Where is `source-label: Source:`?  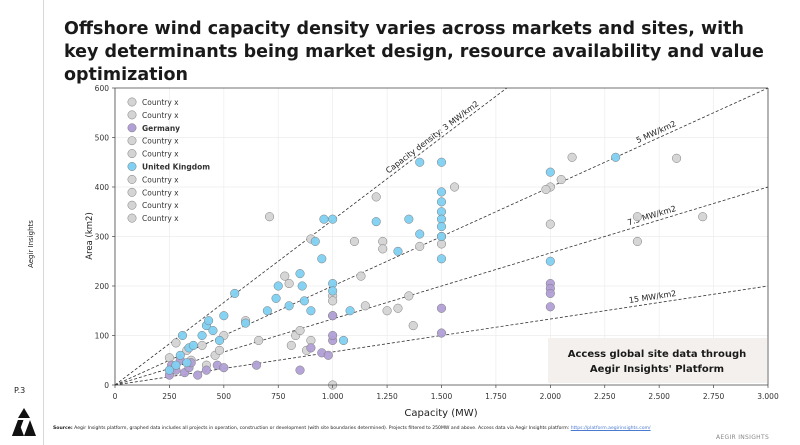
source-label: Source: is located at coordinates (63, 428).